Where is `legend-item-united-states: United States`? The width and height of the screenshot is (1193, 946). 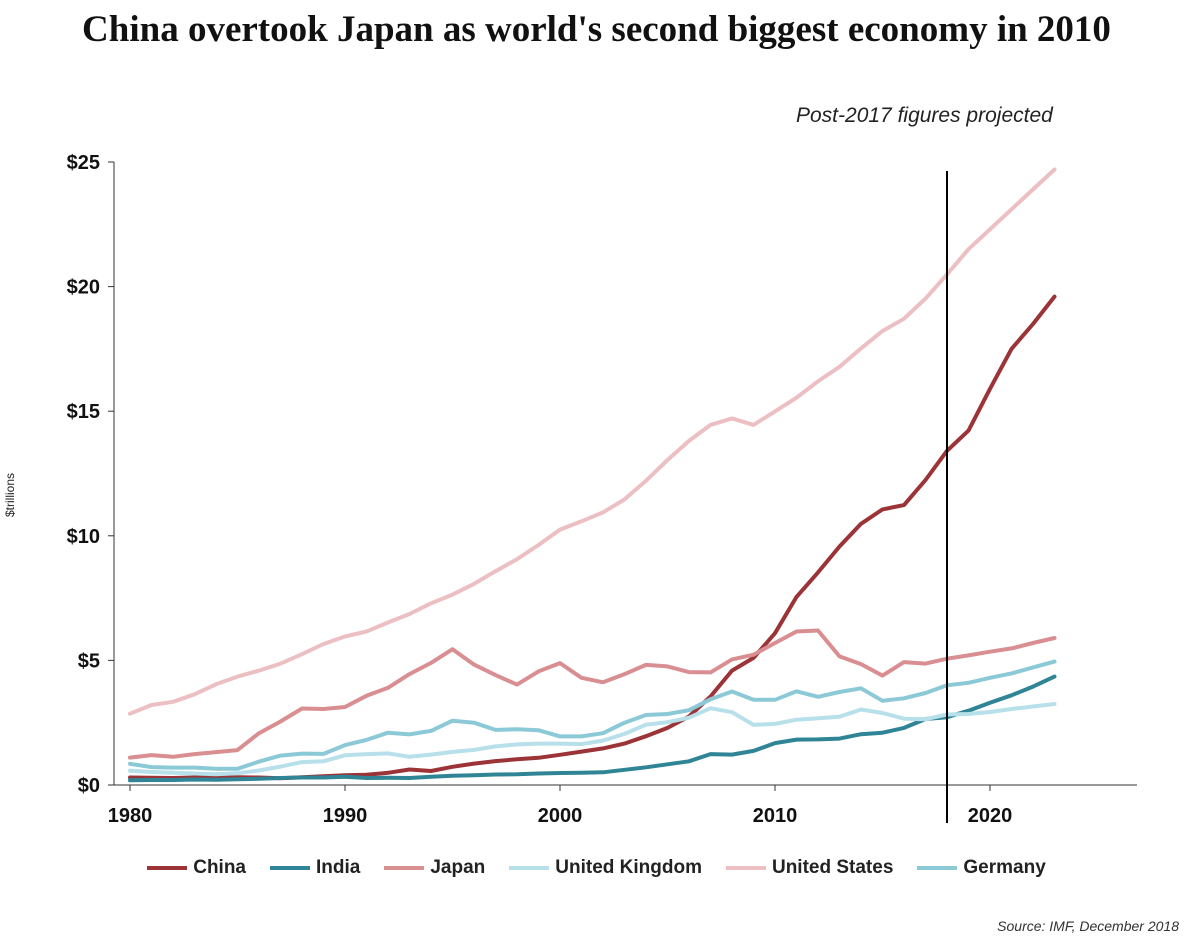 legend-item-united-states: United States is located at coordinates (809, 868).